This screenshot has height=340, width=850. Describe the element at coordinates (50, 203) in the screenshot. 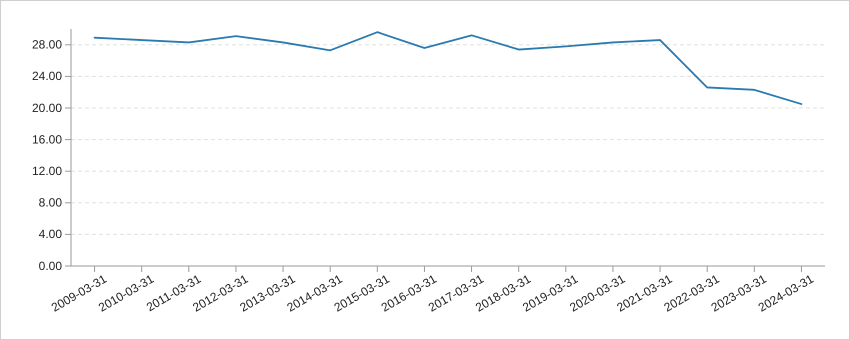

I see `y-tick-label: 8.00` at that location.